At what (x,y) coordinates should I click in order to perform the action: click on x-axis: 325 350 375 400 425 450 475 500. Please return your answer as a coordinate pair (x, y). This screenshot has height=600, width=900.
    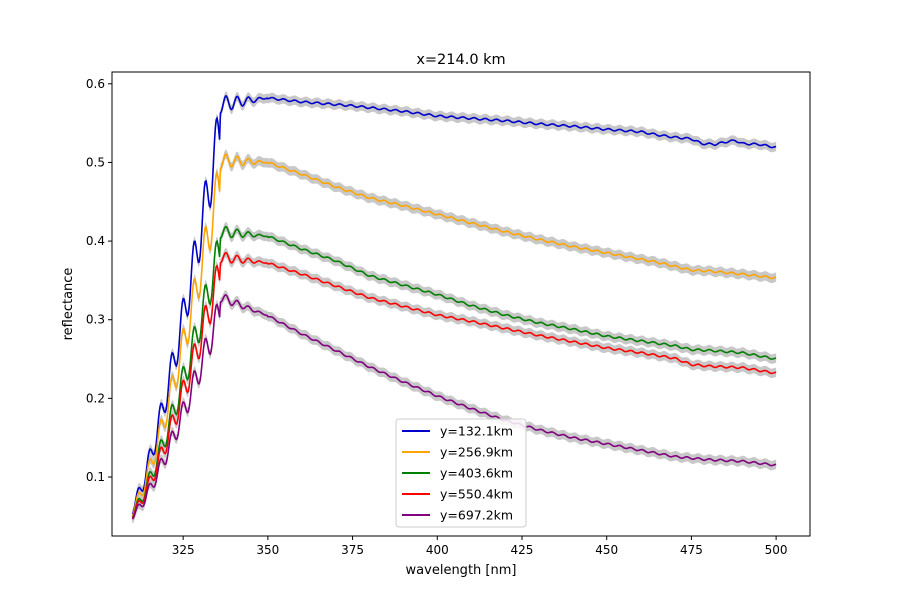
    Looking at the image, I should click on (480, 546).